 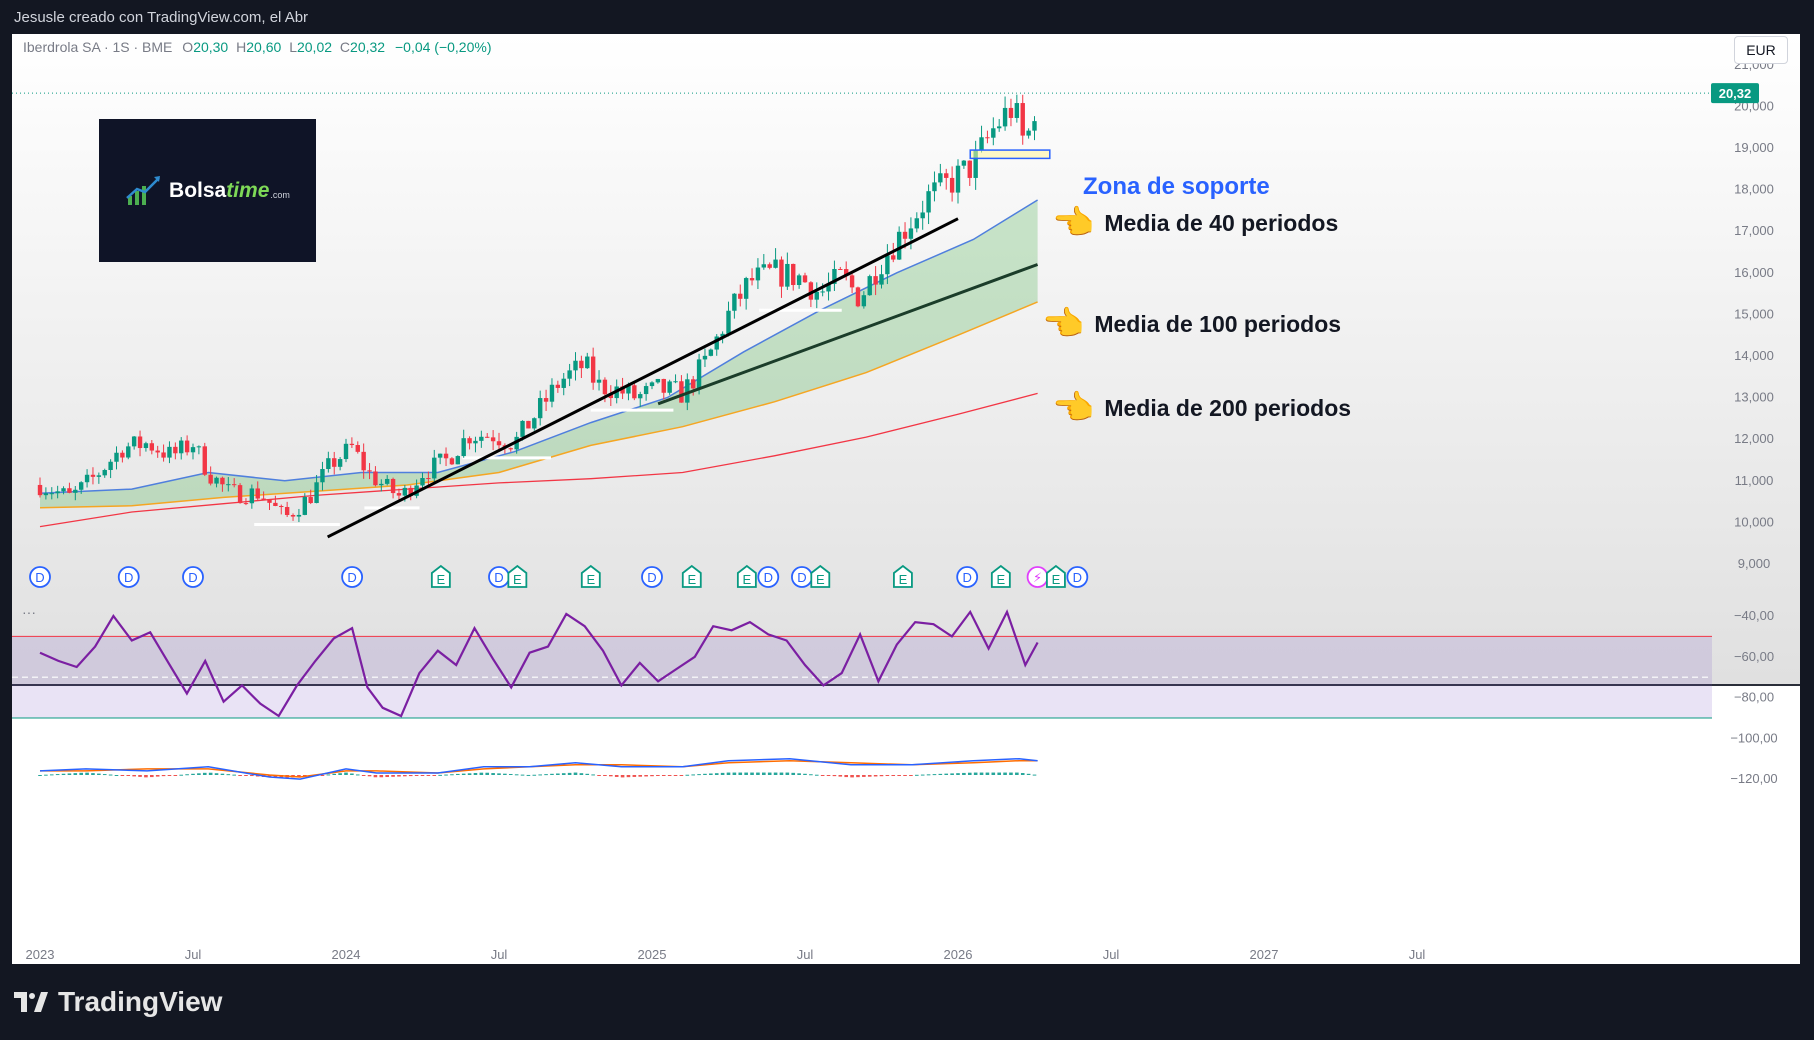 I want to click on tradingview-logo: TradingView, so click(x=118, y=1002).